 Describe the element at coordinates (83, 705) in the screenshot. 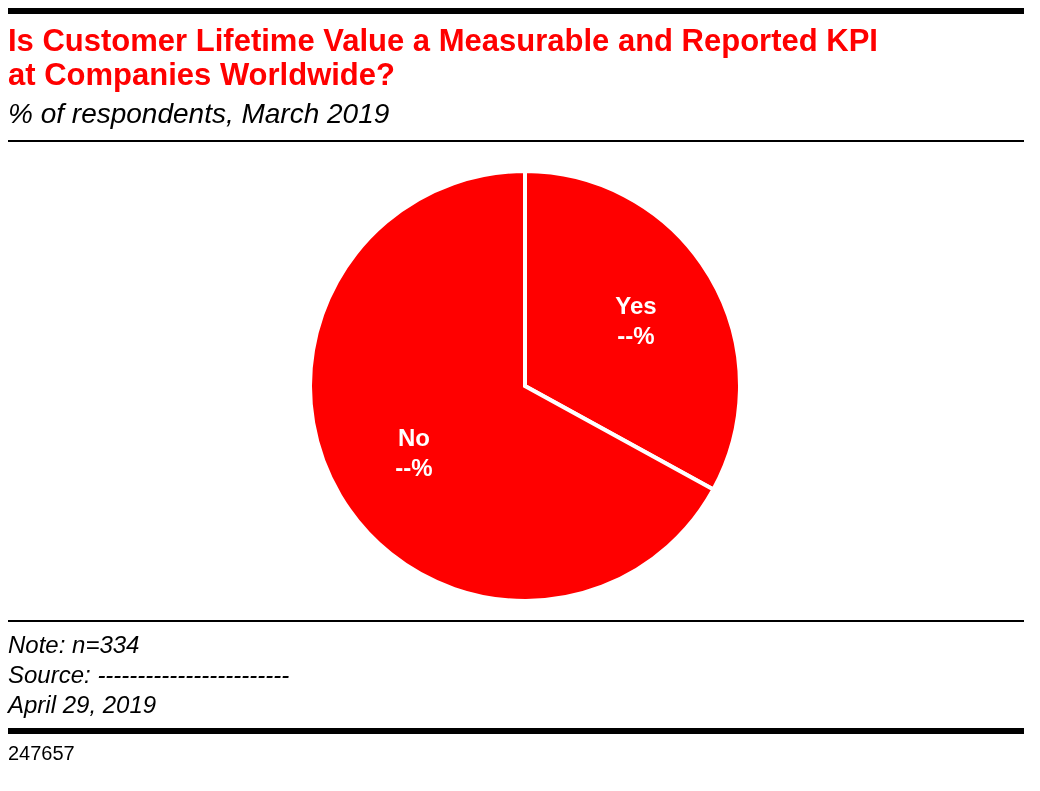

I see `text: April 29, 2019` at that location.